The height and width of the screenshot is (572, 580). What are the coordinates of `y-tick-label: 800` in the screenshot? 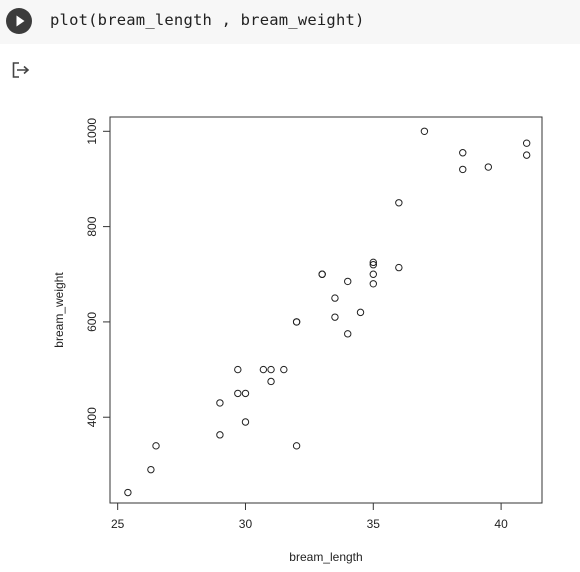 It's located at (92, 226).